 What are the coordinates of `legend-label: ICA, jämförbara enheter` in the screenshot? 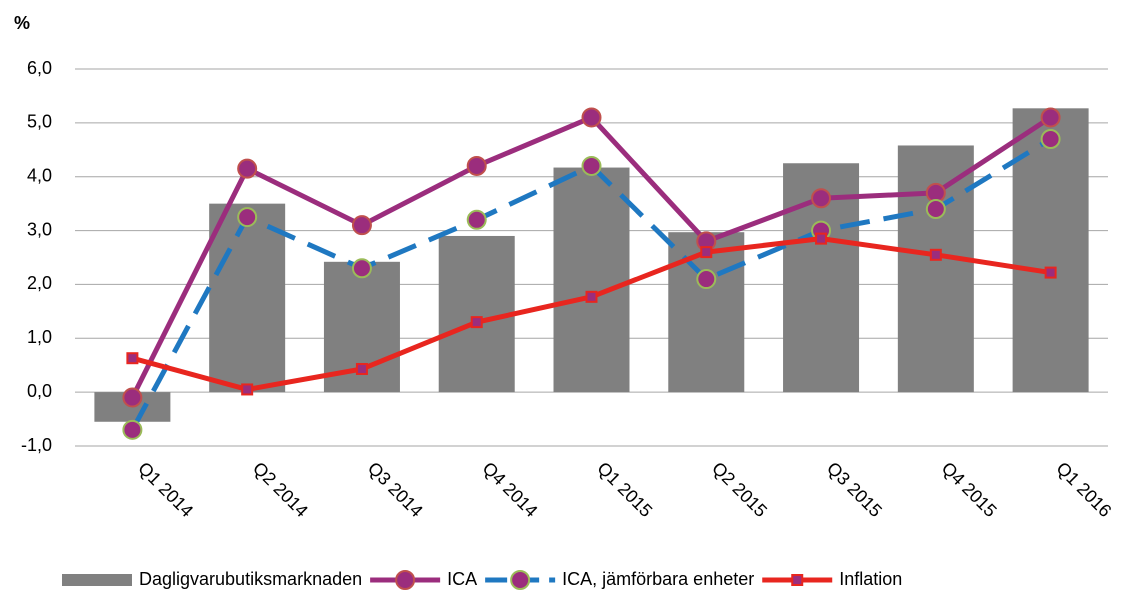 It's located at (658, 579).